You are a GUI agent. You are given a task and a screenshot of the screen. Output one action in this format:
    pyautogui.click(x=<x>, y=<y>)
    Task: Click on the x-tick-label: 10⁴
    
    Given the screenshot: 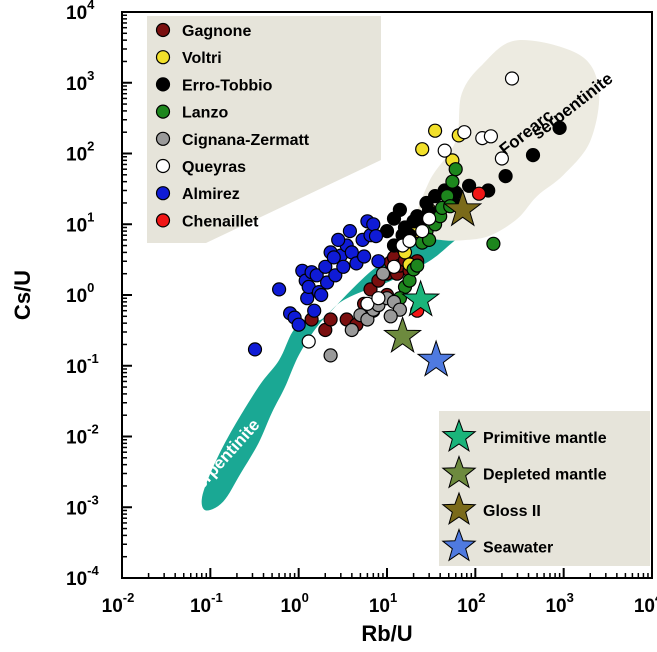 What is the action you would take?
    pyautogui.click(x=645, y=603)
    